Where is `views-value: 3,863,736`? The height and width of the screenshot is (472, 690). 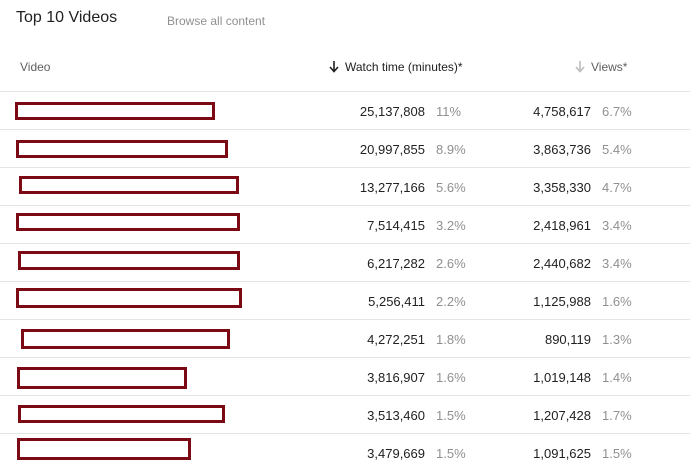 views-value: 3,863,736 is located at coordinates (562, 149).